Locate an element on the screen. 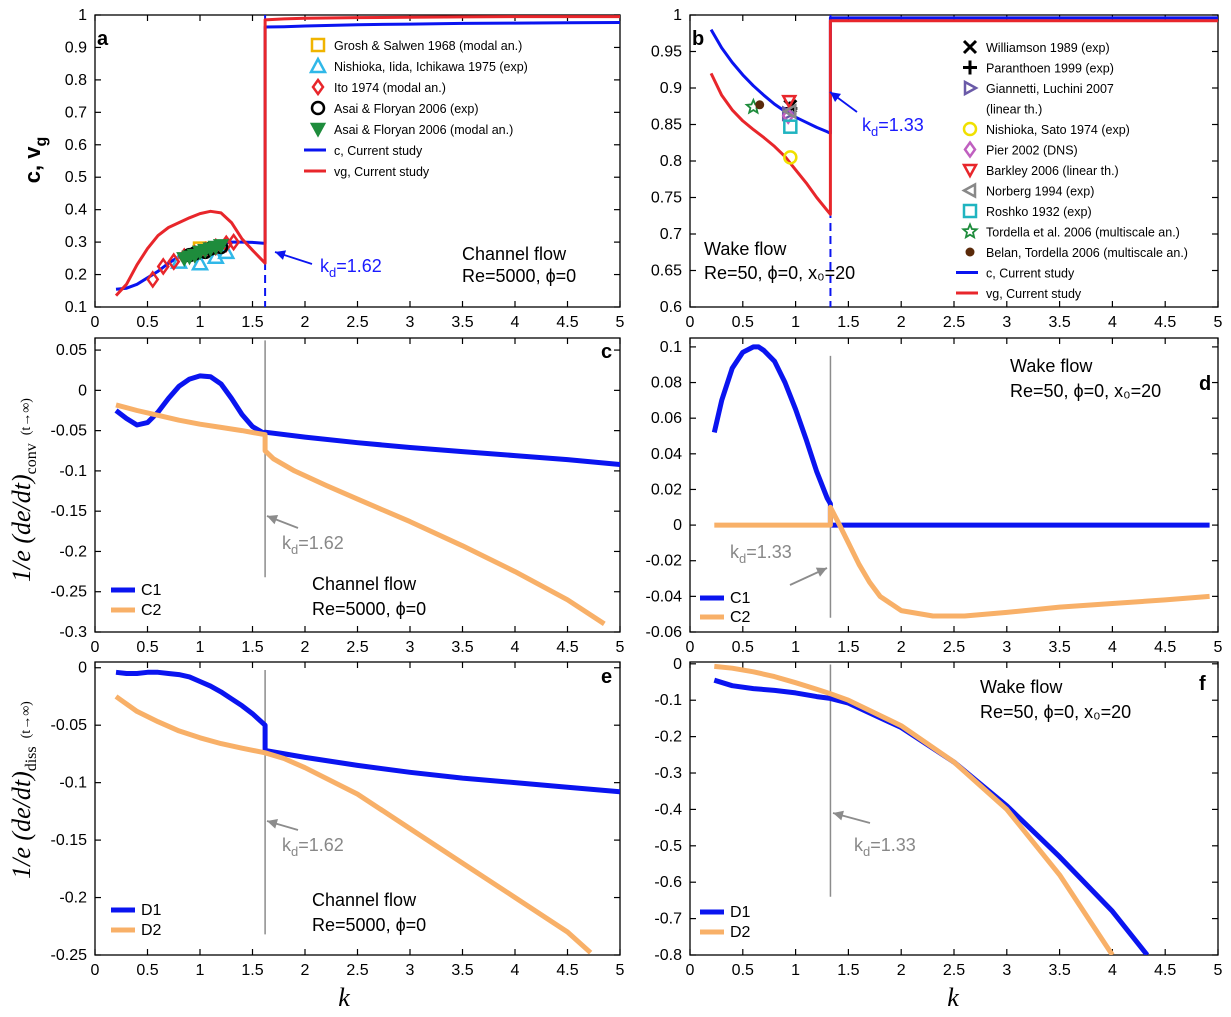 The width and height of the screenshot is (1231, 1017). series-line-d1 is located at coordinates (931, 816).